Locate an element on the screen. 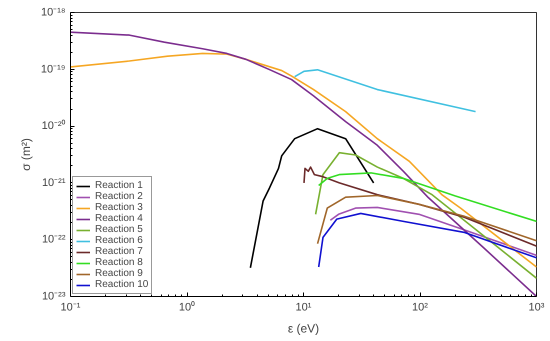  legend-label: Reaction 3 is located at coordinates (119, 207).